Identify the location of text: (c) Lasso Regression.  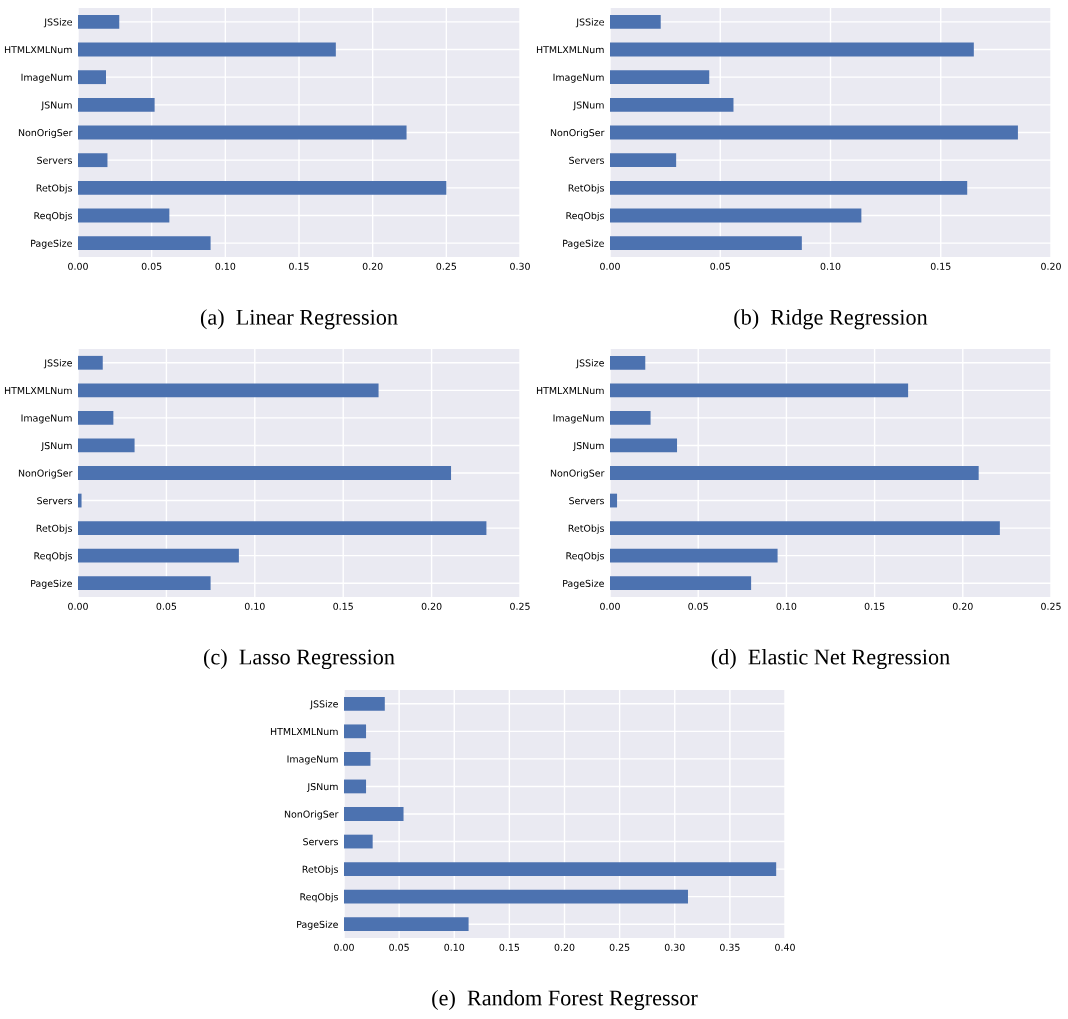
(299, 659).